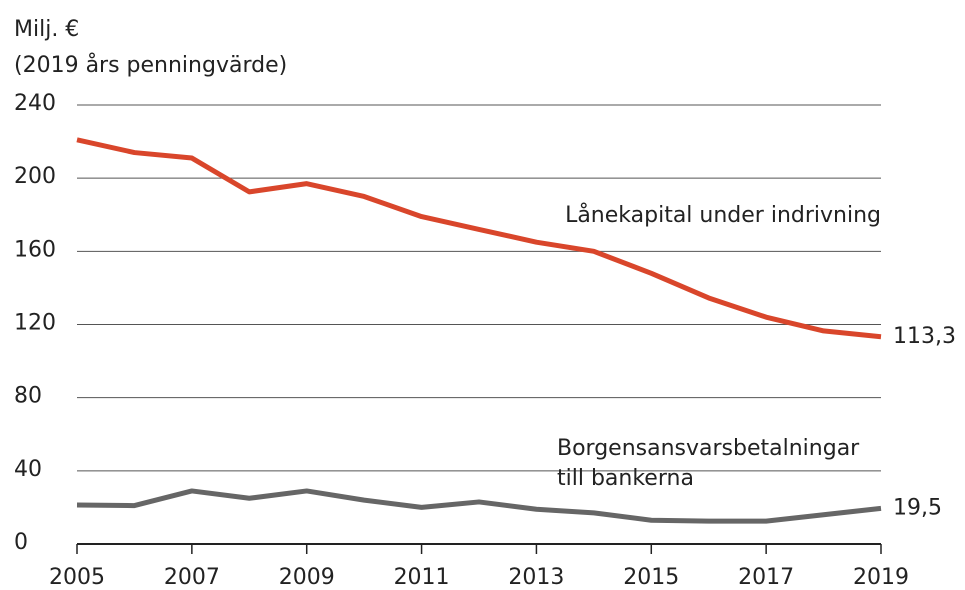 This screenshot has width=965, height=590. I want to click on y-tick-label: 40, so click(28, 469).